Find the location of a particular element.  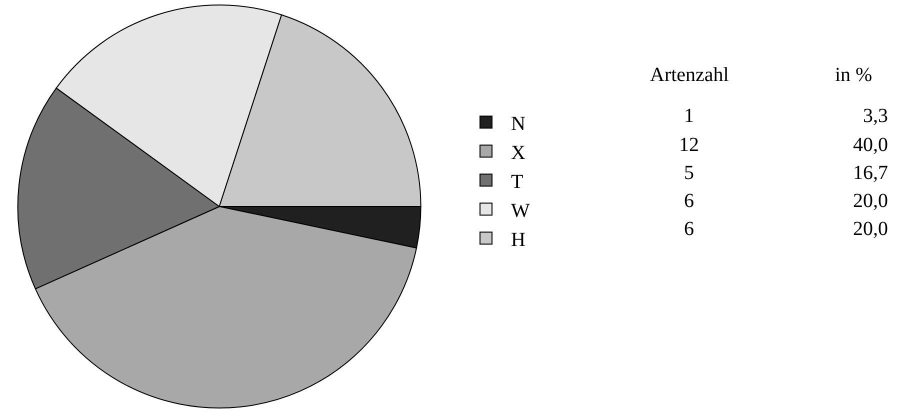

text: 12 is located at coordinates (689, 145).